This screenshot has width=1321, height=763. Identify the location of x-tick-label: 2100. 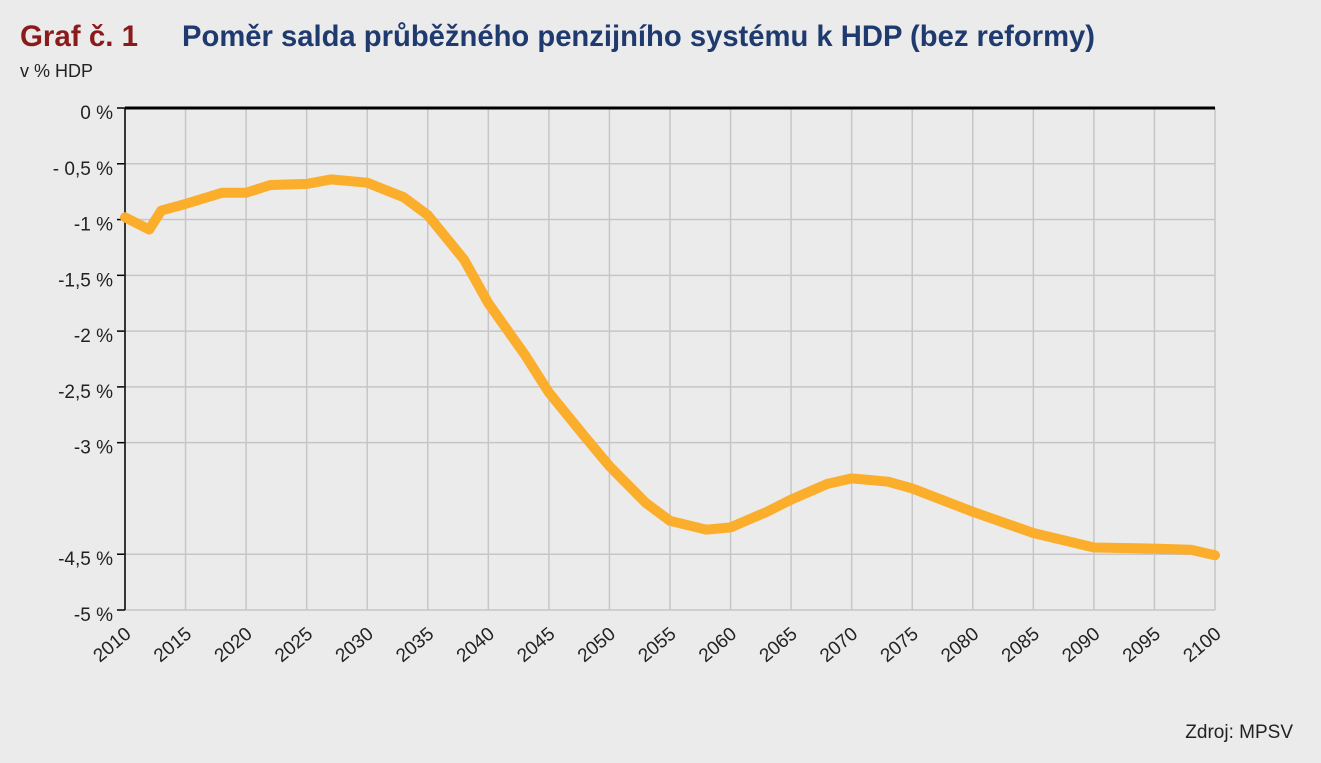
(1203, 645).